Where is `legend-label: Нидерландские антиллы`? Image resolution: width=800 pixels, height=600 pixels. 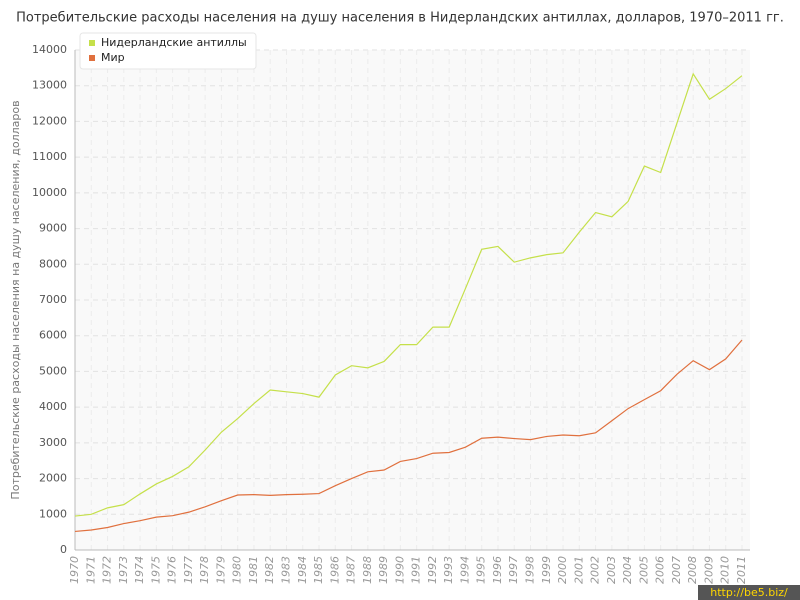 legend-label: Нидерландские антиллы is located at coordinates (174, 42).